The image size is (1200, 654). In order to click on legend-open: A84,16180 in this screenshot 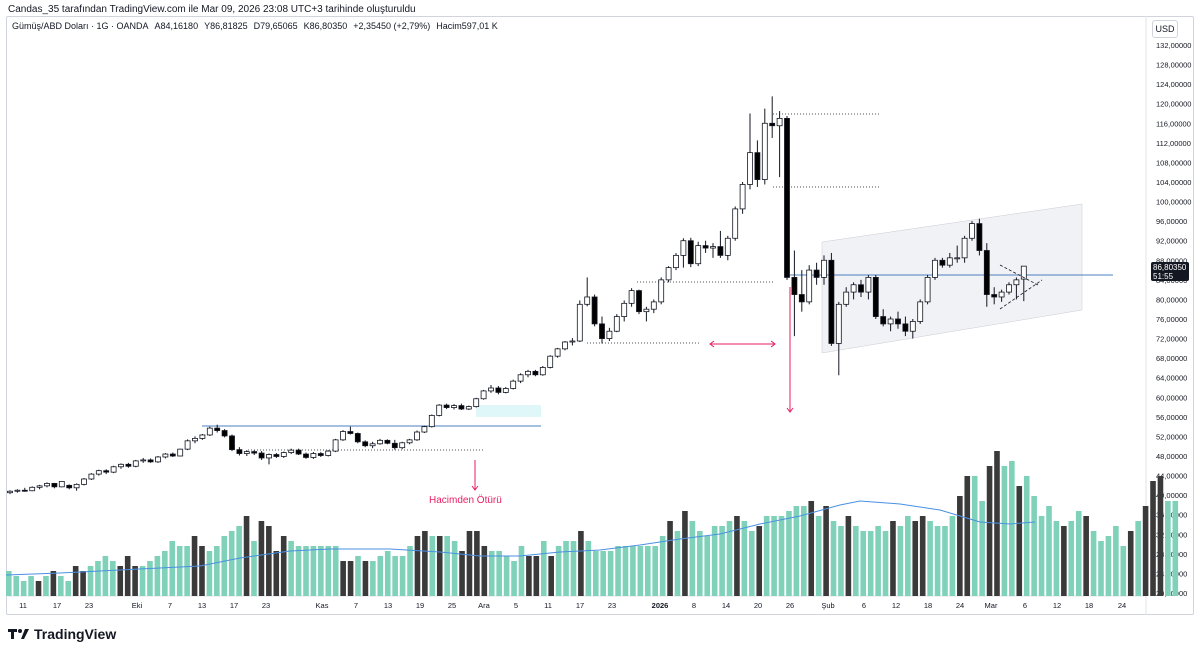, I will do `click(176, 26)`.